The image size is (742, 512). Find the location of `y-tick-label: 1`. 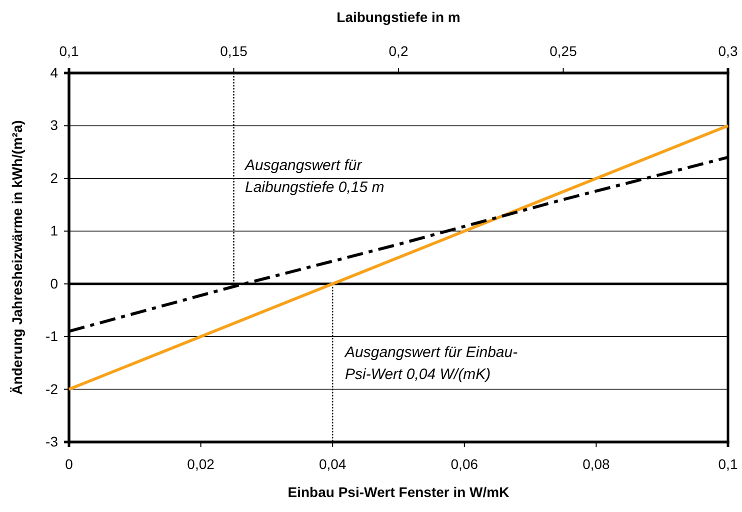

y-tick-label: 1 is located at coordinates (54, 230).